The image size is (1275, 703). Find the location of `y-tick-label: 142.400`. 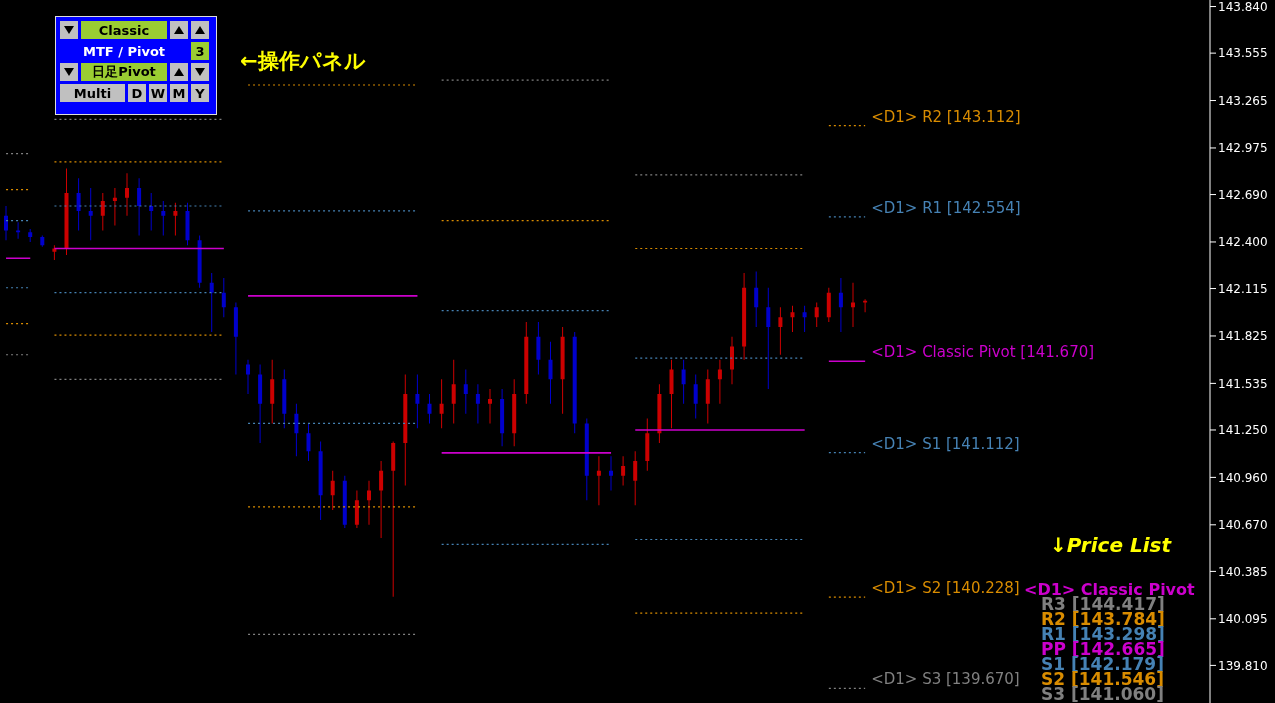

y-tick-label: 142.400 is located at coordinates (1243, 242).